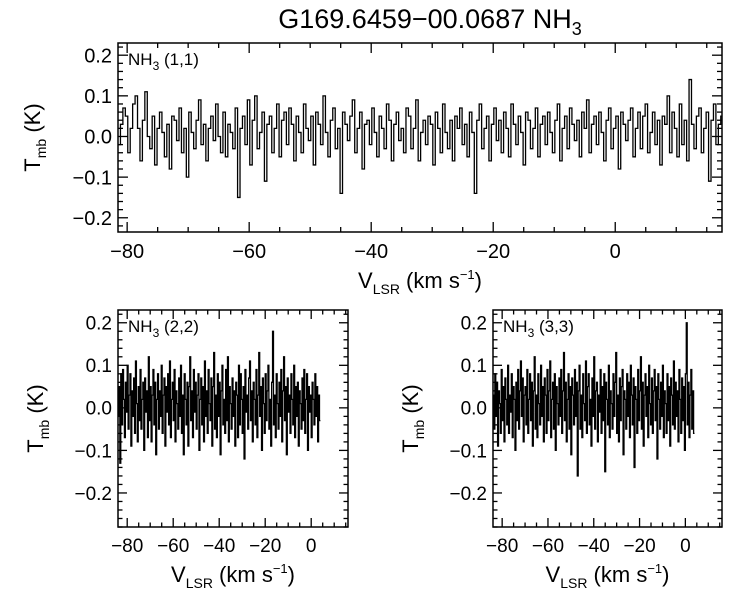  I want to click on transition-label: NH3 (2,2), so click(163, 328).